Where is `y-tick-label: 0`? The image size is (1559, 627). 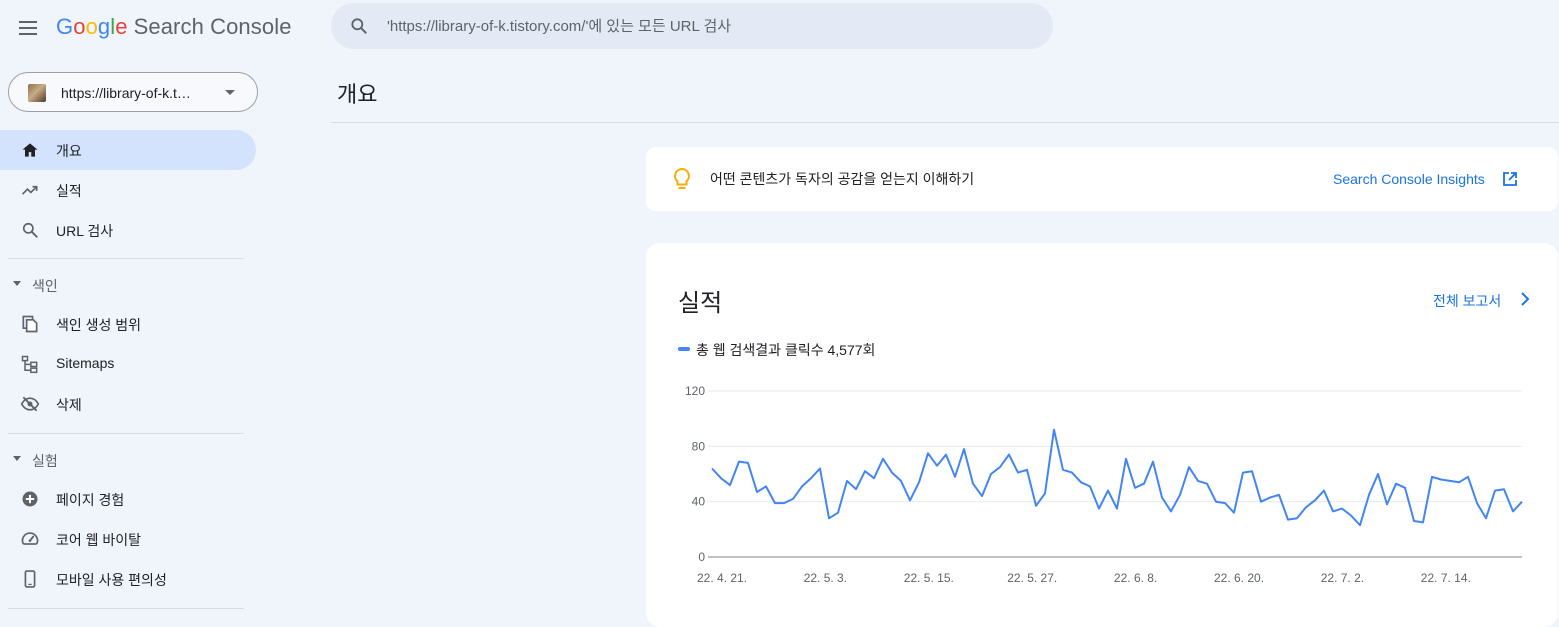
y-tick-label: 0 is located at coordinates (701, 557).